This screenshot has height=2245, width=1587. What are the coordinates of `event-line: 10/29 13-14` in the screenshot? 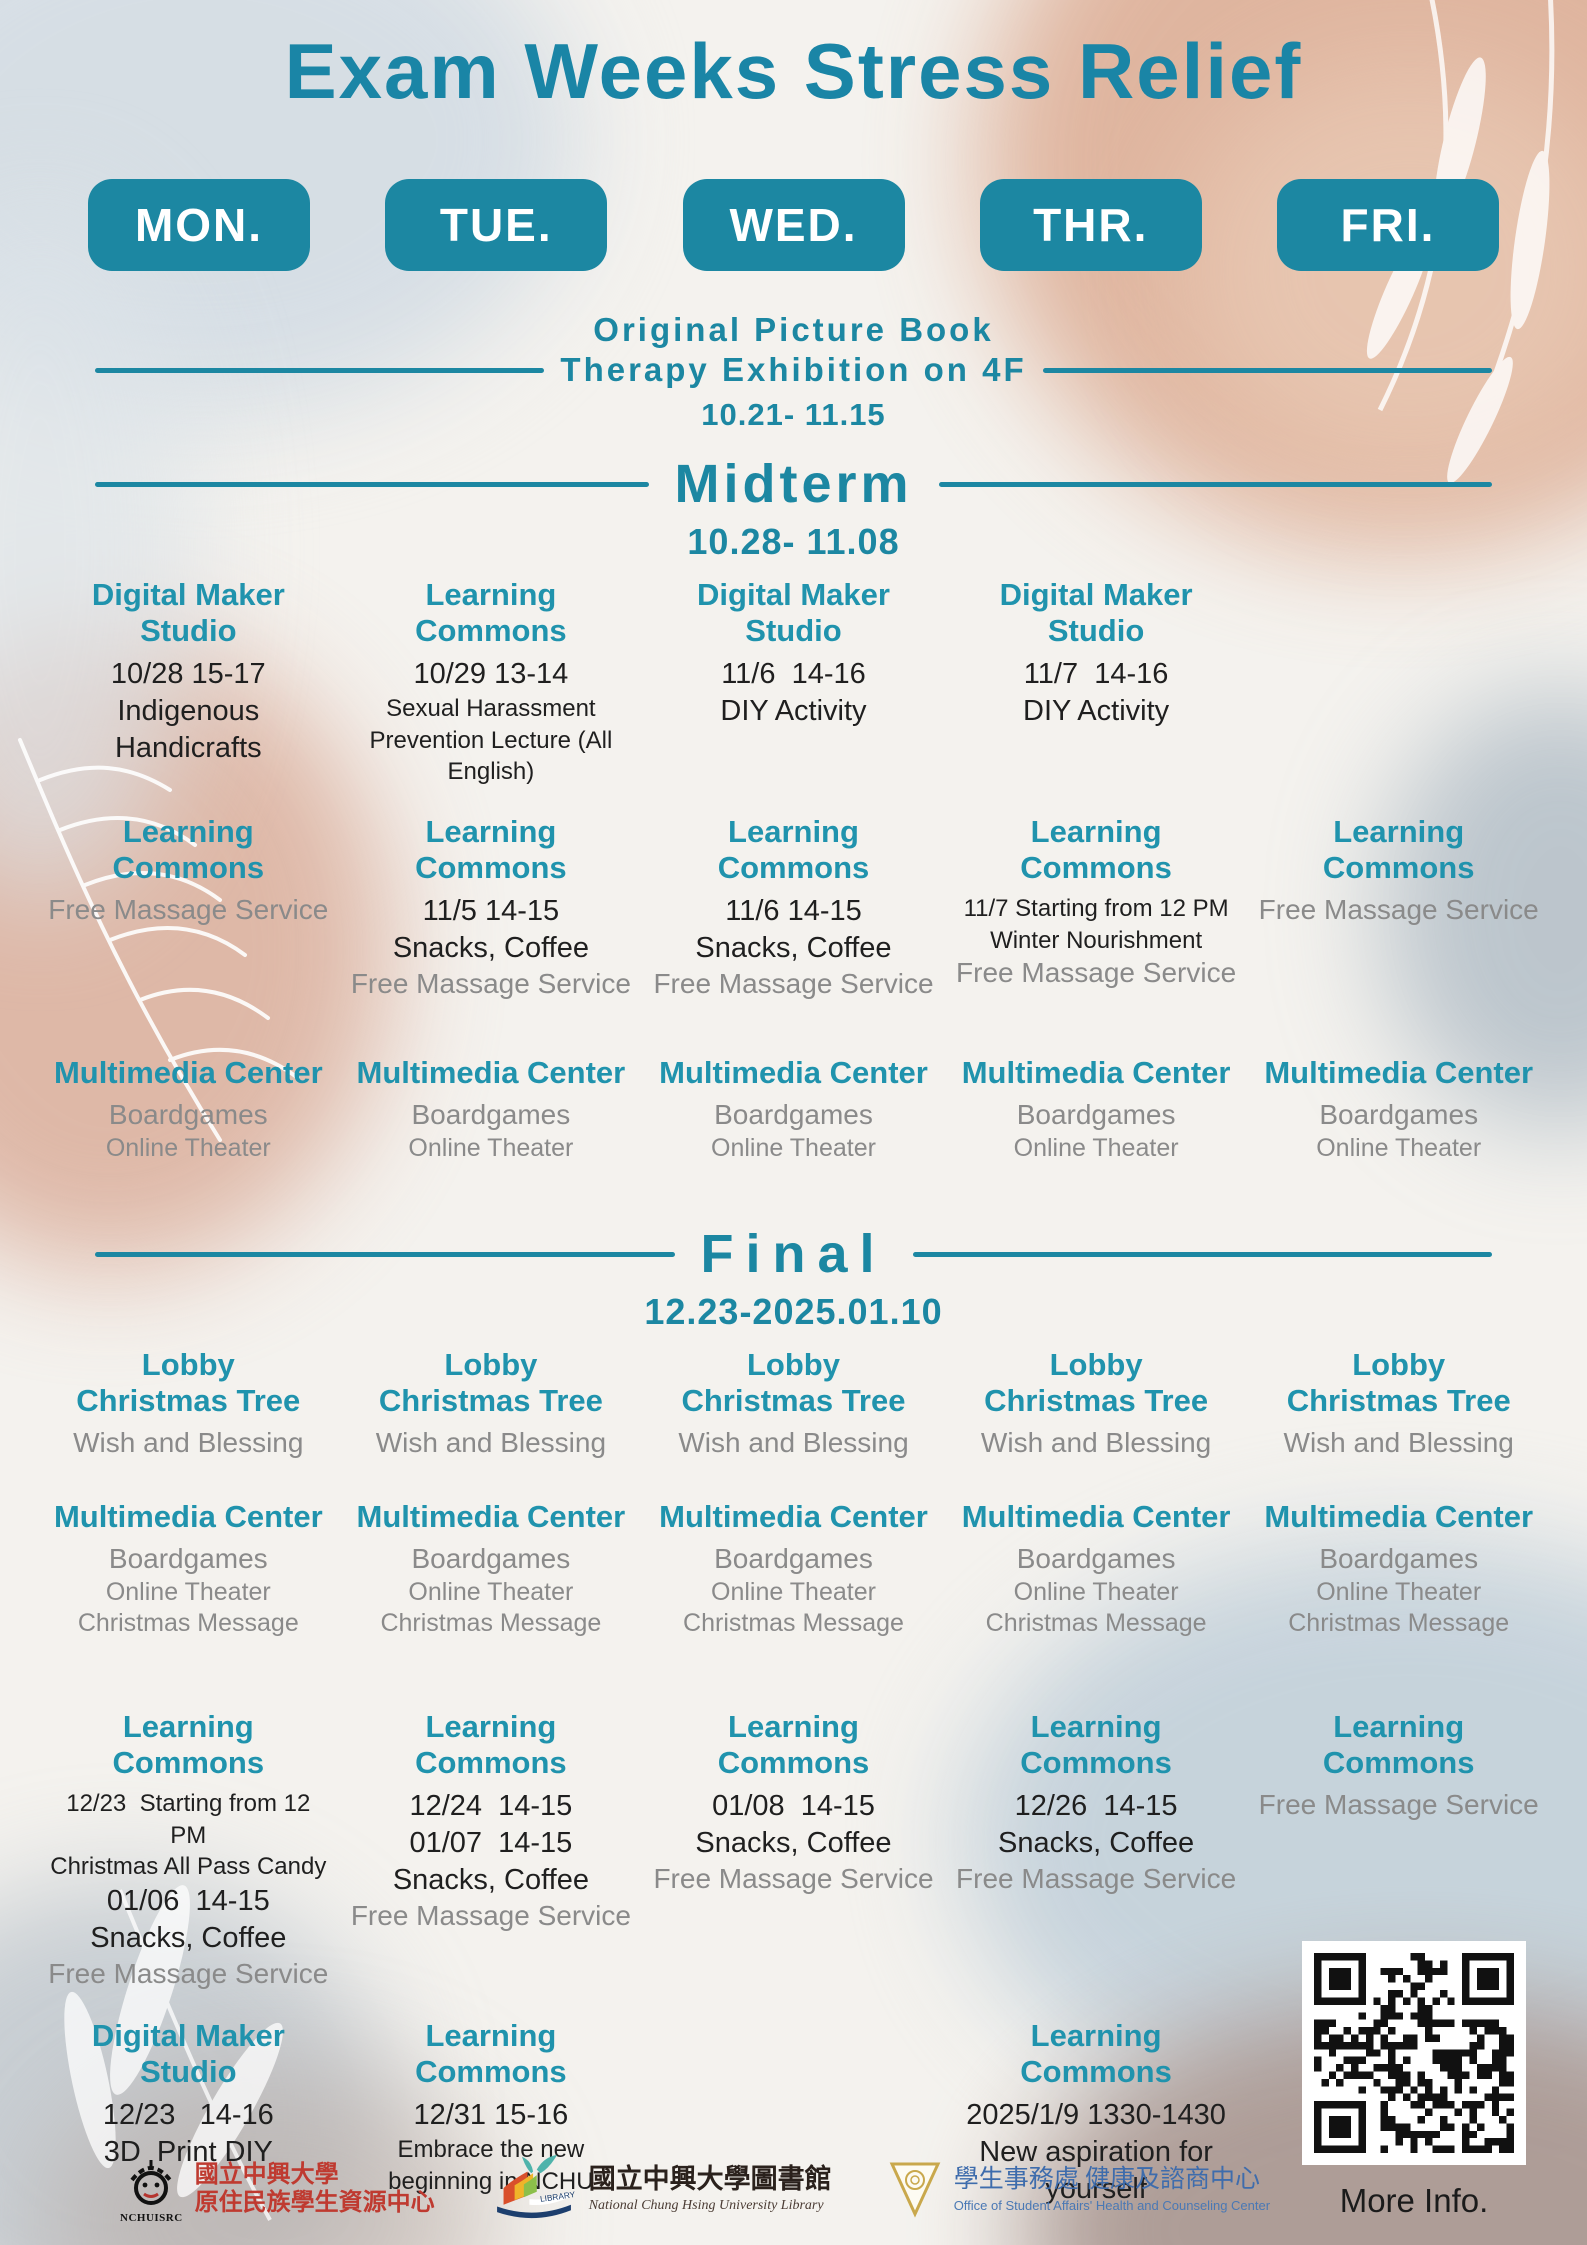 It's located at (491, 673).